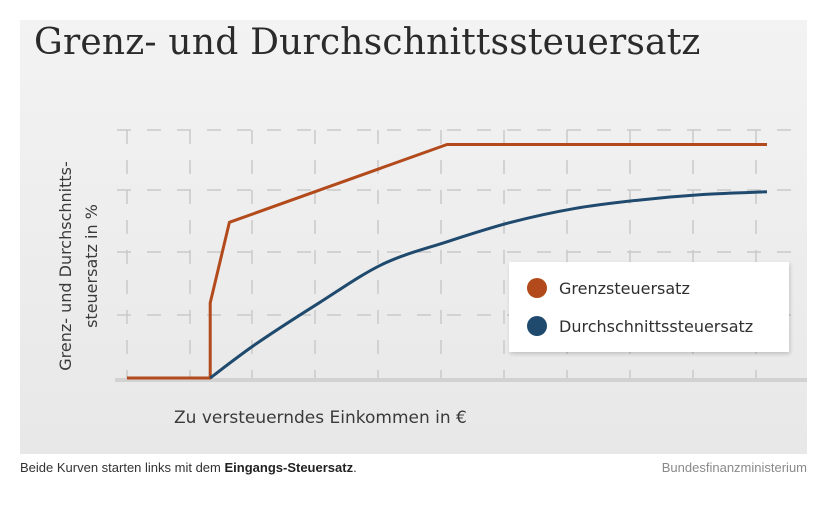  I want to click on y-axis-label-line-2: steuersatz in %, so click(91, 266).